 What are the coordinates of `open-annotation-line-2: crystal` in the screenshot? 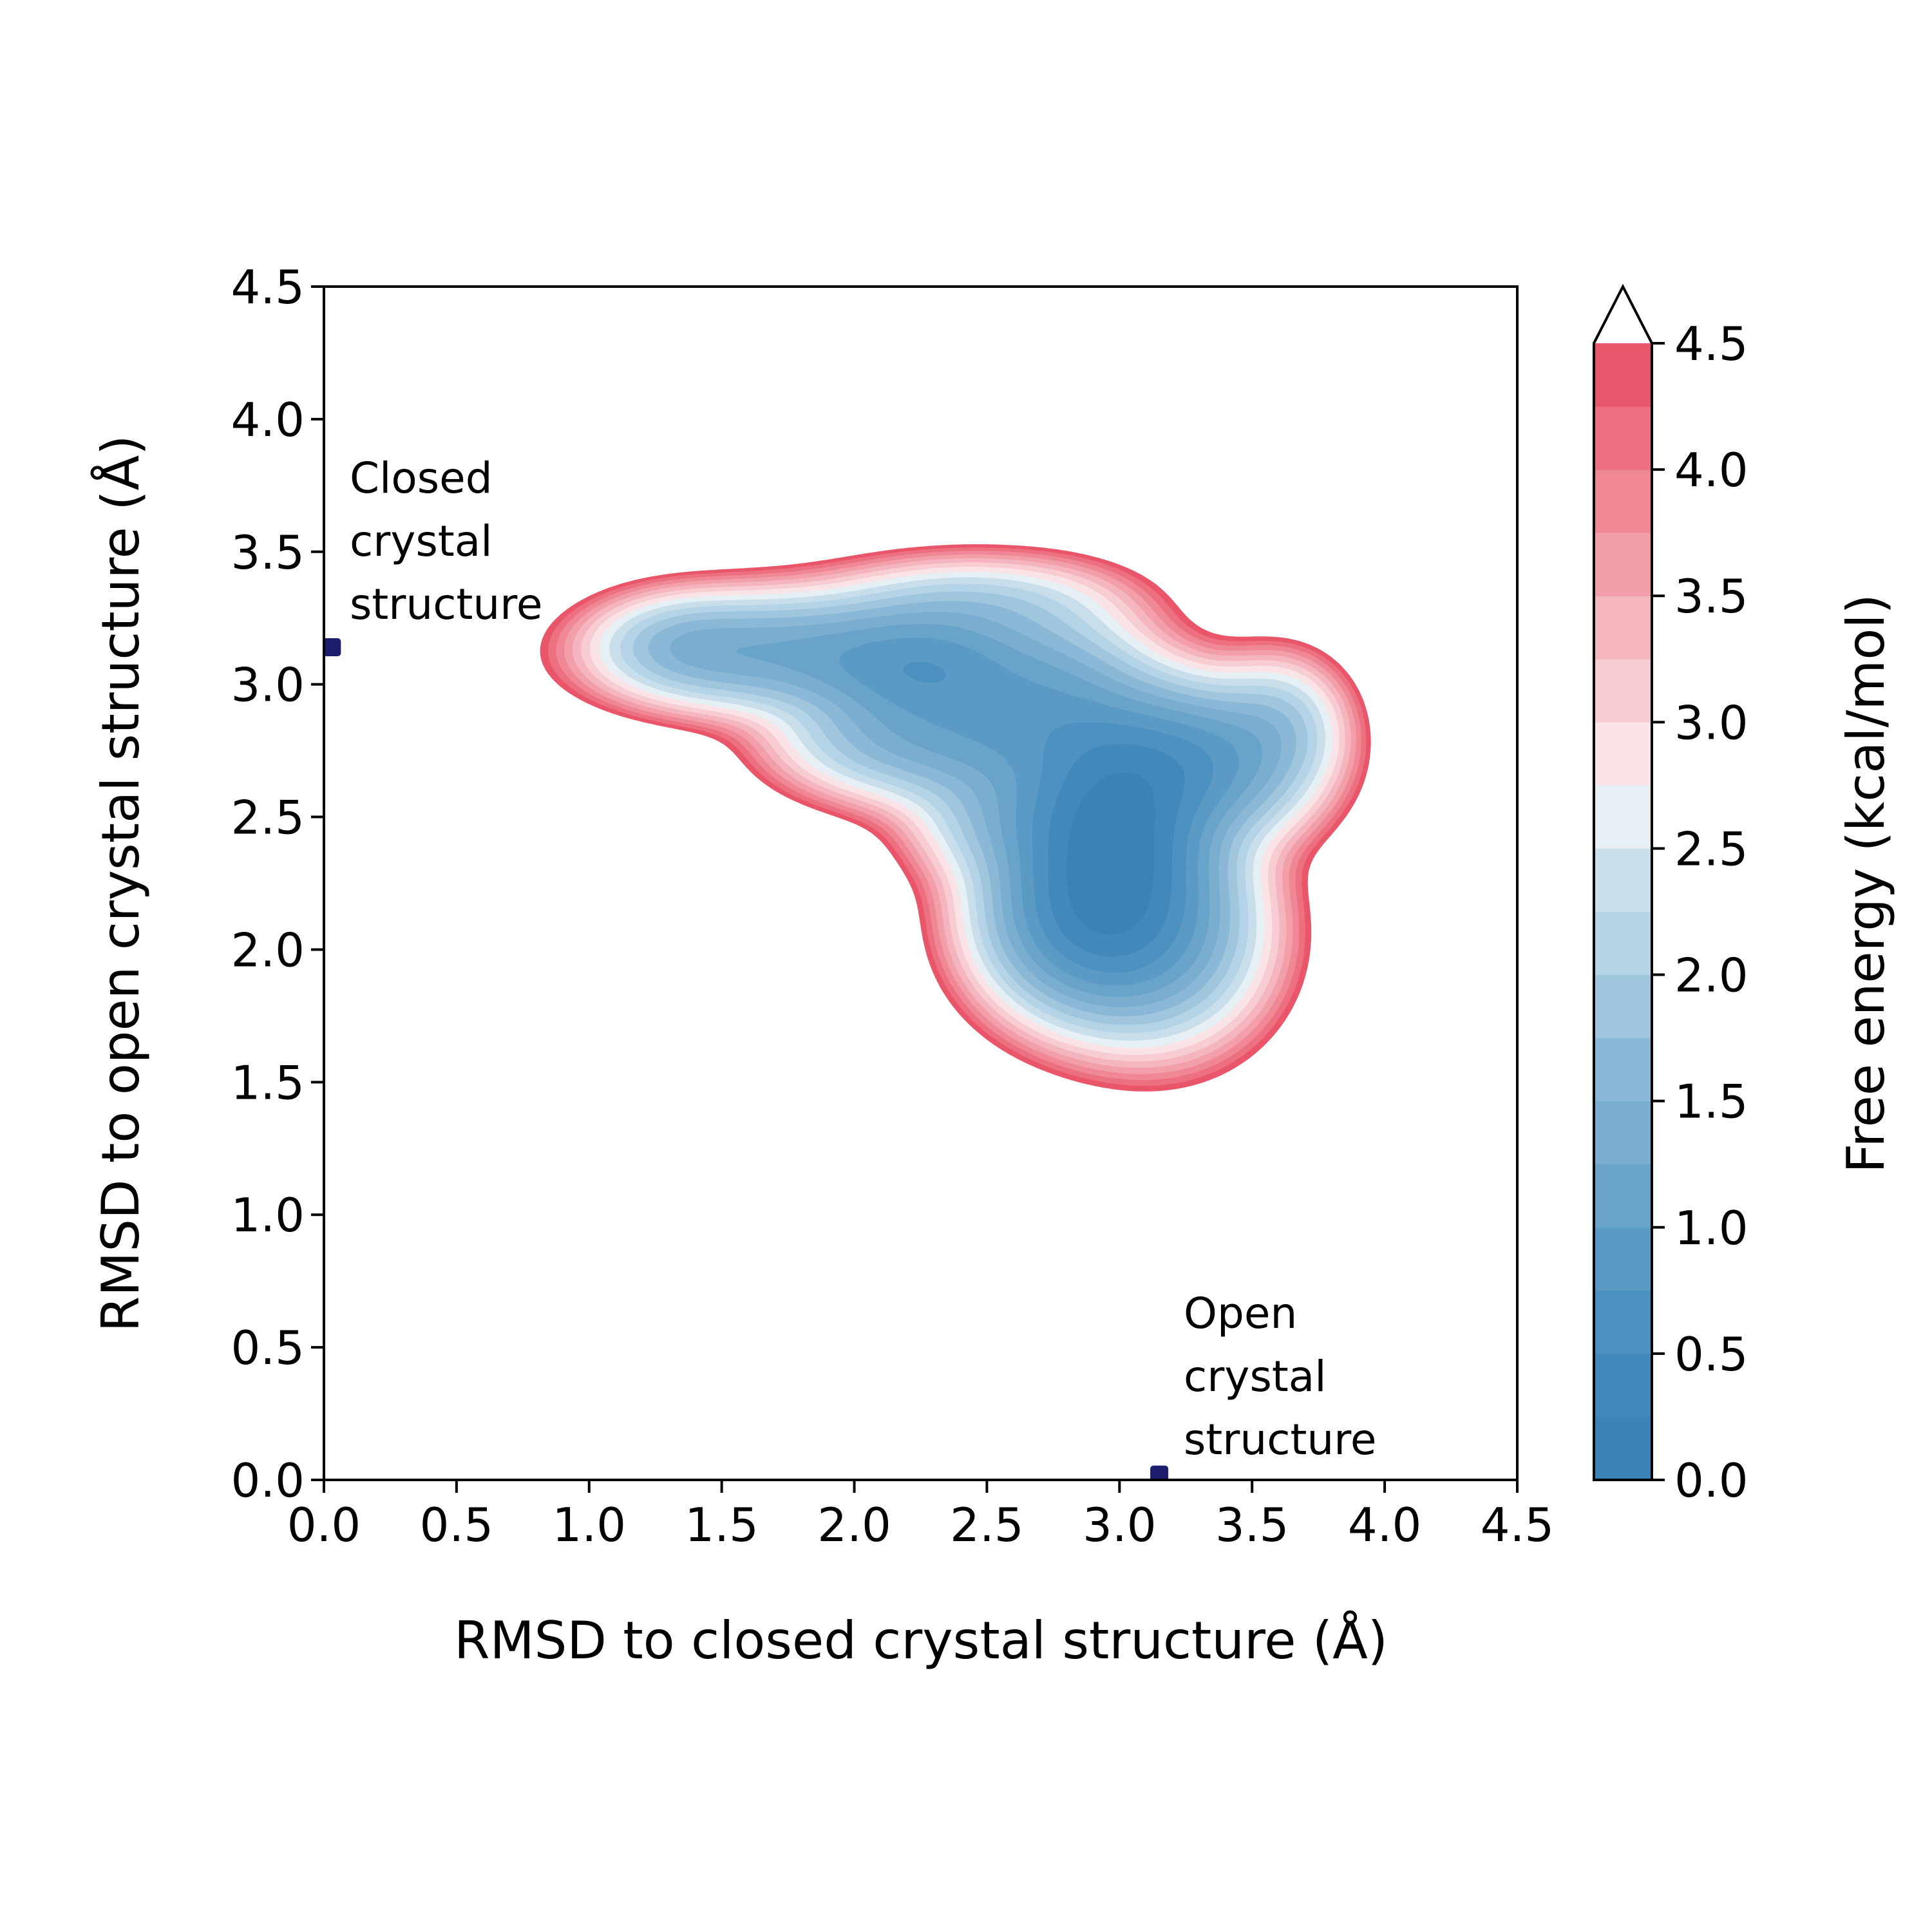 It's located at (1255, 1376).